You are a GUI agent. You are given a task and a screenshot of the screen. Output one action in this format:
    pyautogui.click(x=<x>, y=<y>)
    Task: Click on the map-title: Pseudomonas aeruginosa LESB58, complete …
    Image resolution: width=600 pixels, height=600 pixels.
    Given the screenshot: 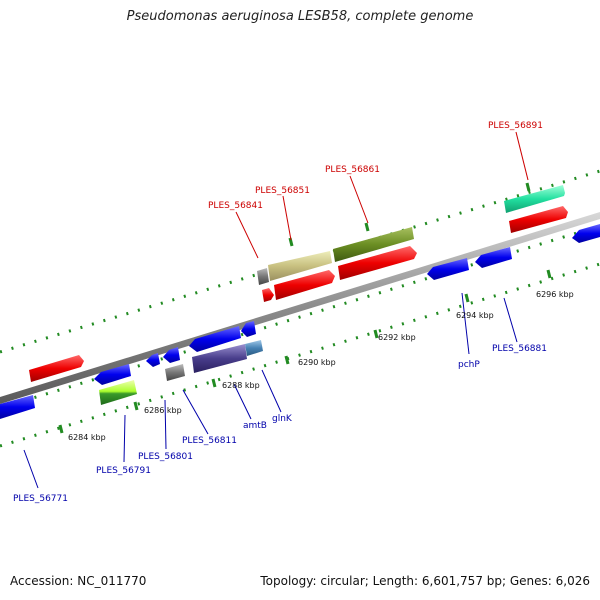 What is the action you would take?
    pyautogui.click(x=300, y=16)
    